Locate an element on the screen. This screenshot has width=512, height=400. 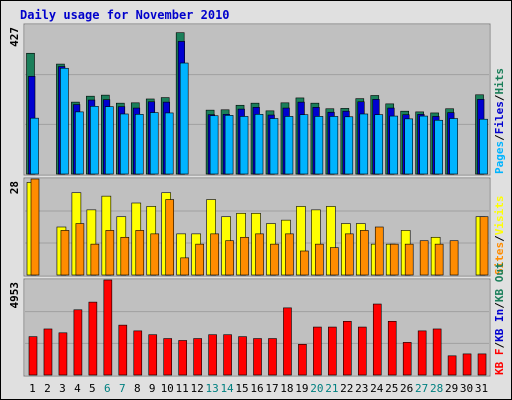
bottom-legend: KB F/KB In/KB Out is located at coordinates (499, 318).